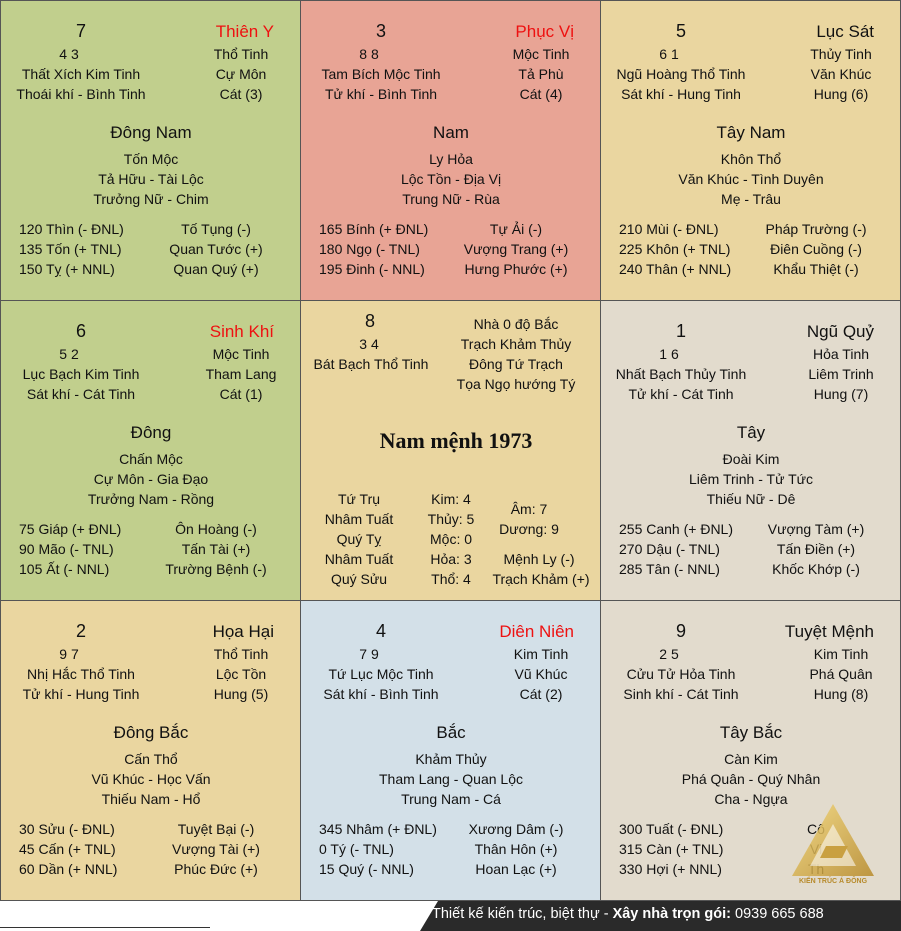  What do you see at coordinates (816, 229) in the screenshot?
I see `spirit-1: Pháp Trường (-)` at bounding box center [816, 229].